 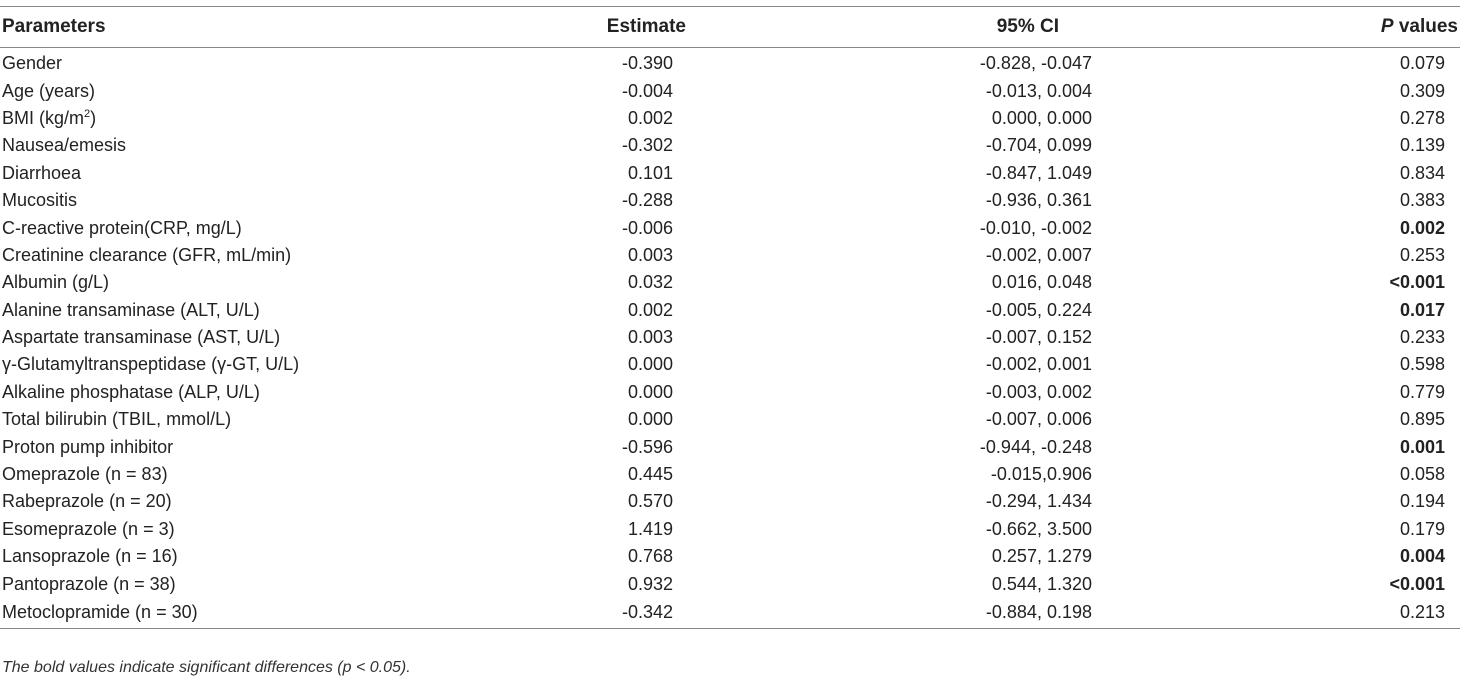 What do you see at coordinates (43, 117) in the screenshot?
I see `parameter-label: BMI (kg/m` at bounding box center [43, 117].